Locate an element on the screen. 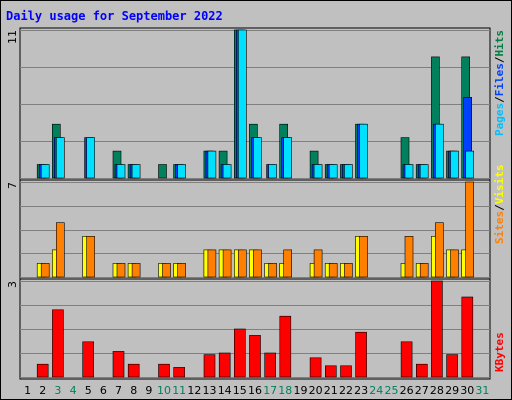 Image resolution: width=512 pixels, height=400 pixels. day-label-29: 29 is located at coordinates (452, 390).